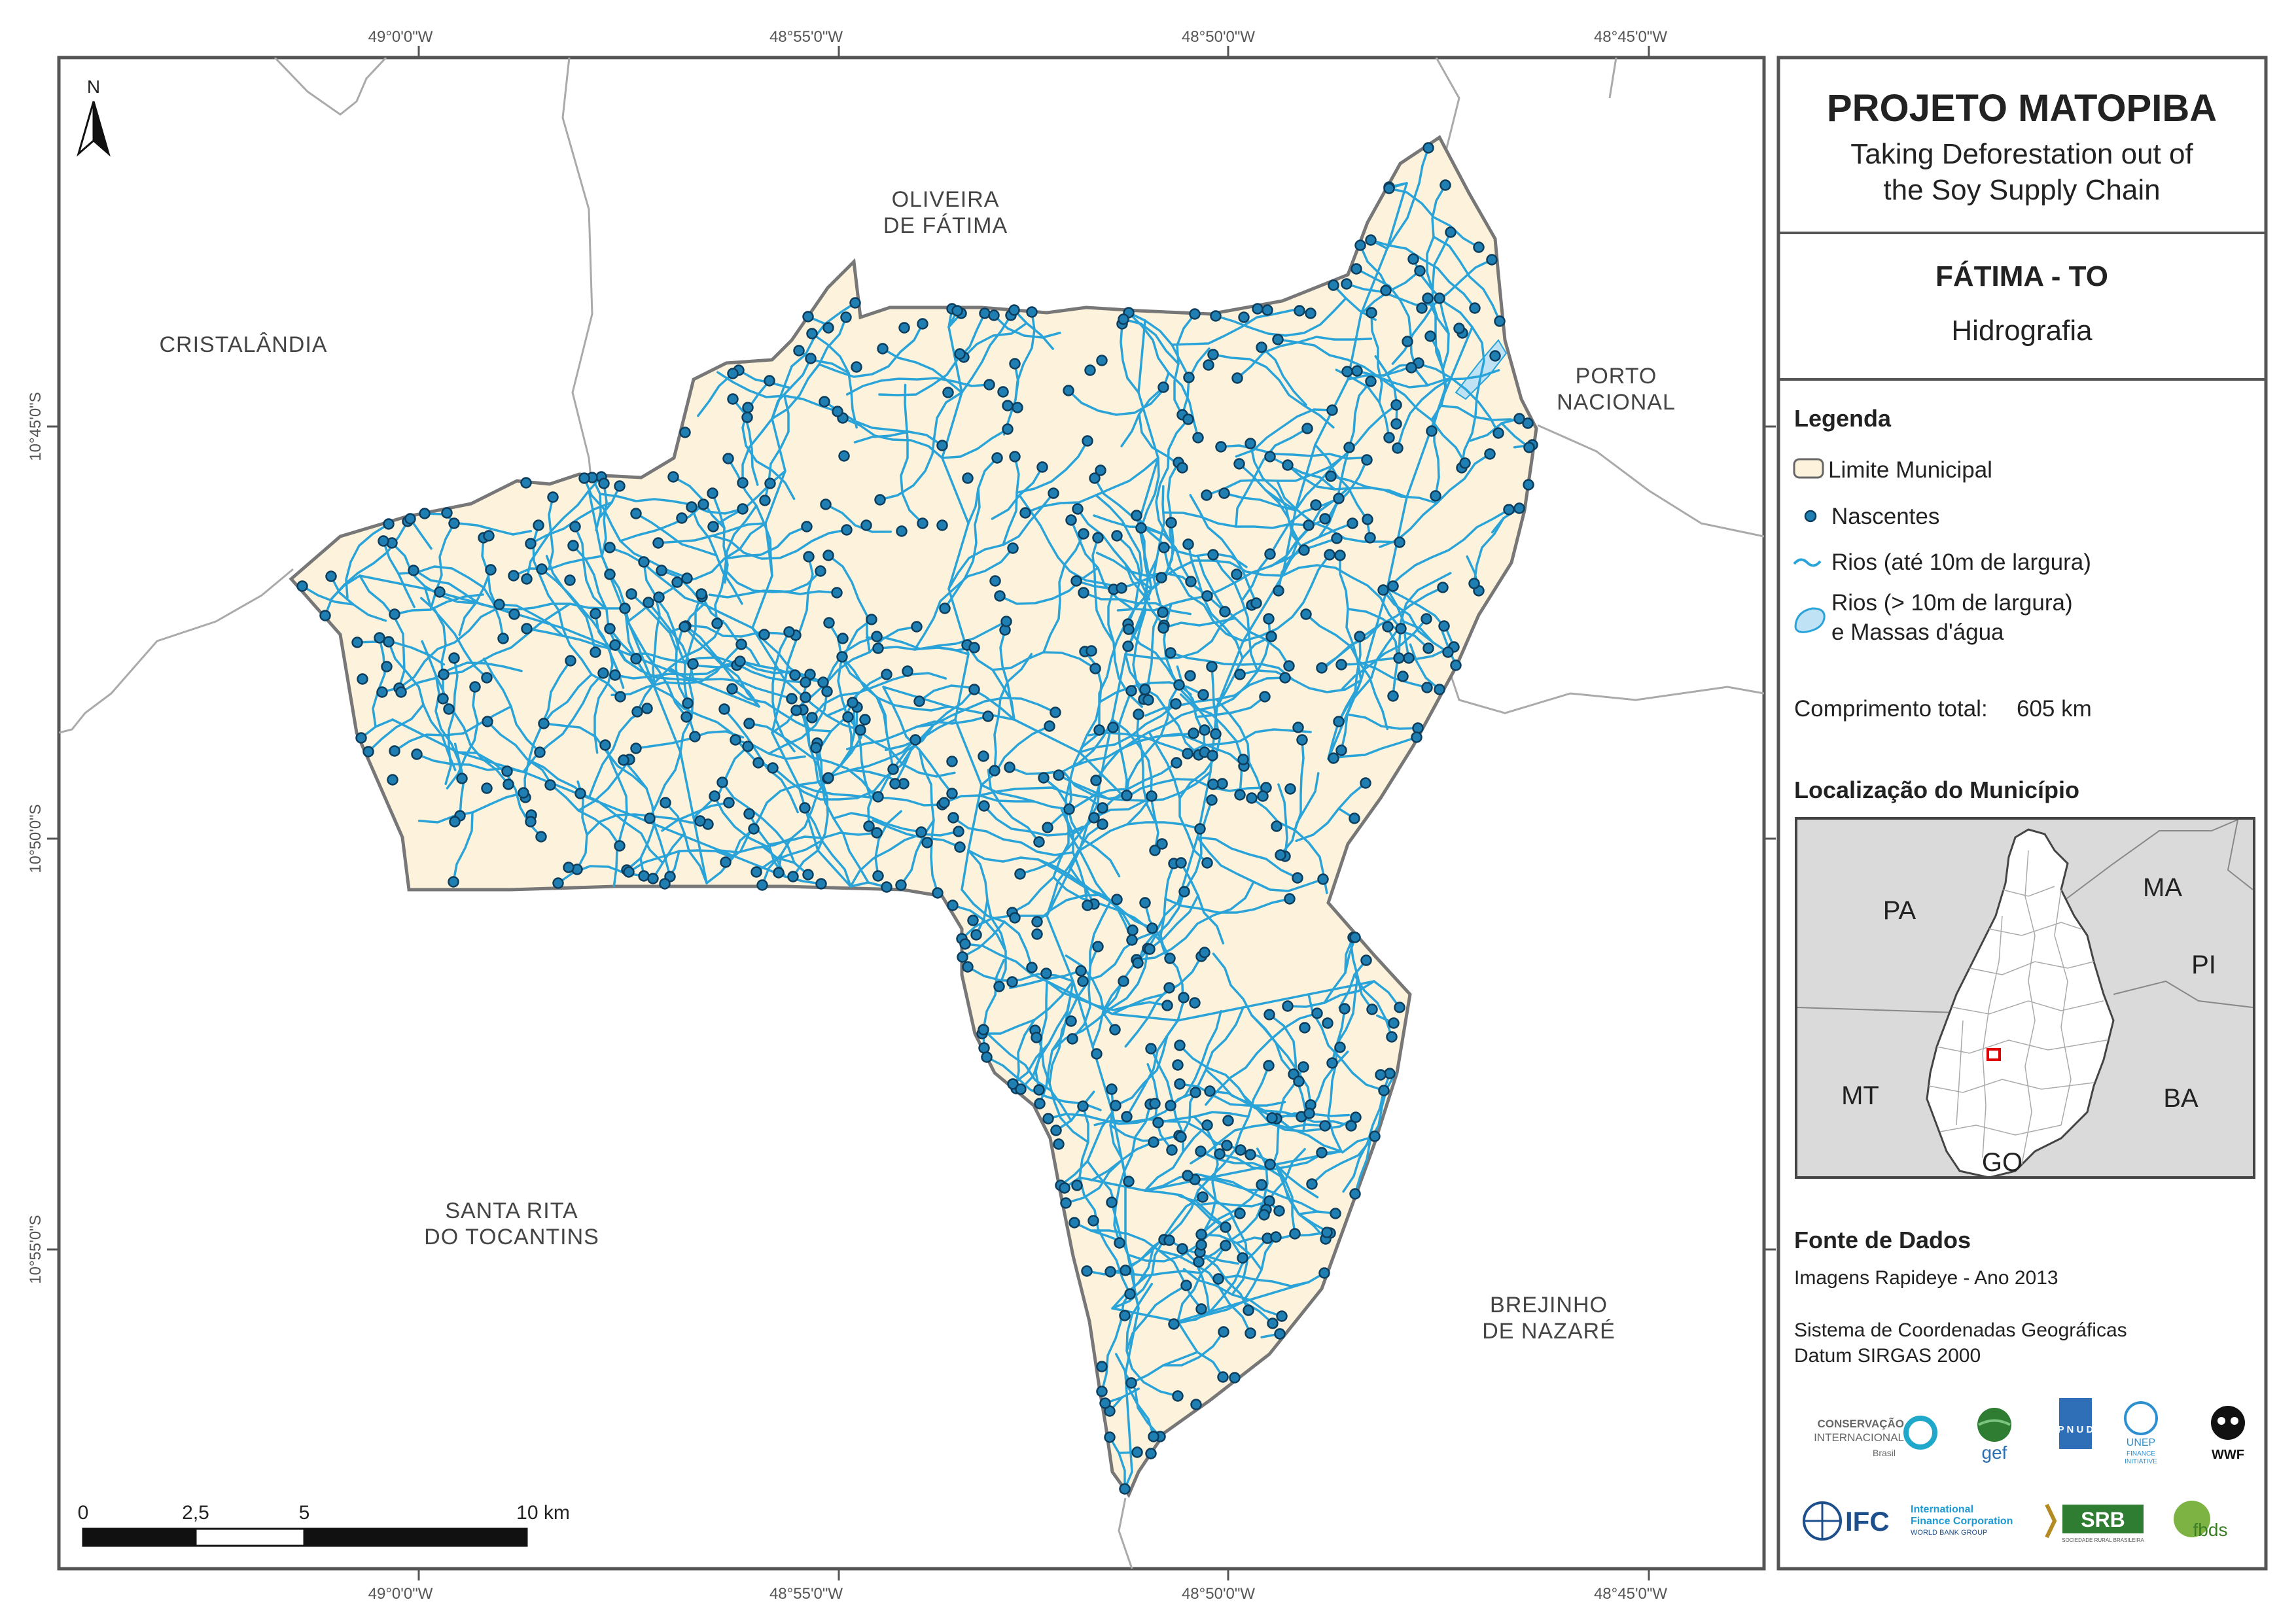 The width and height of the screenshot is (2296, 1623). I want to click on state-label-go: GO, so click(2002, 1162).